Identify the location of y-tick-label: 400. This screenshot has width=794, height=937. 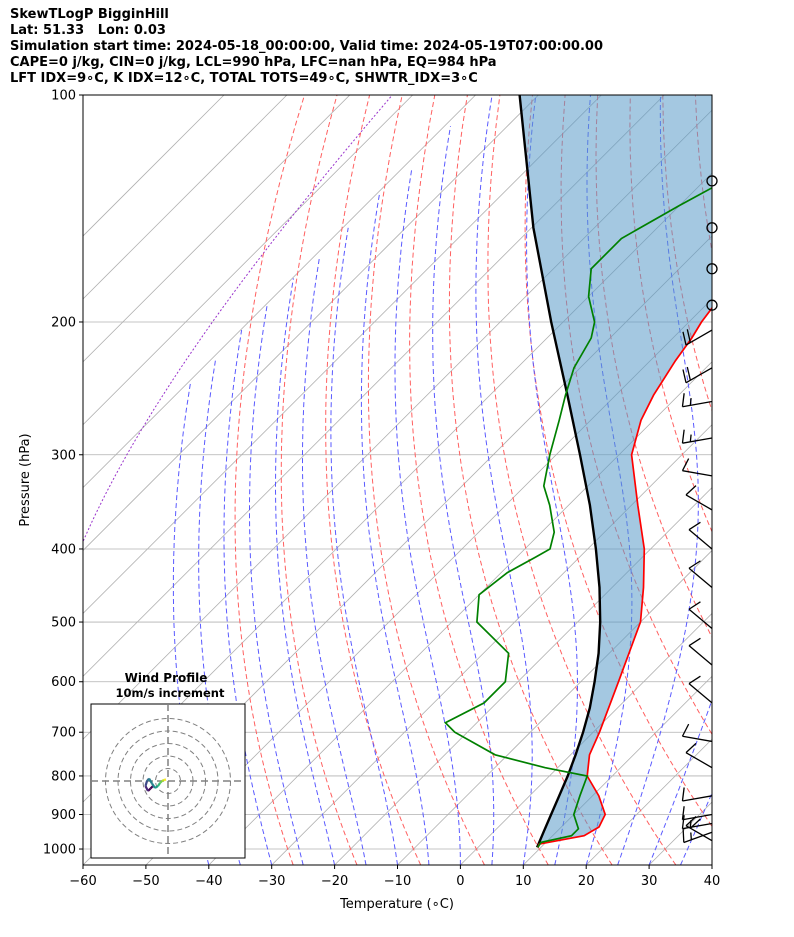
(63, 549).